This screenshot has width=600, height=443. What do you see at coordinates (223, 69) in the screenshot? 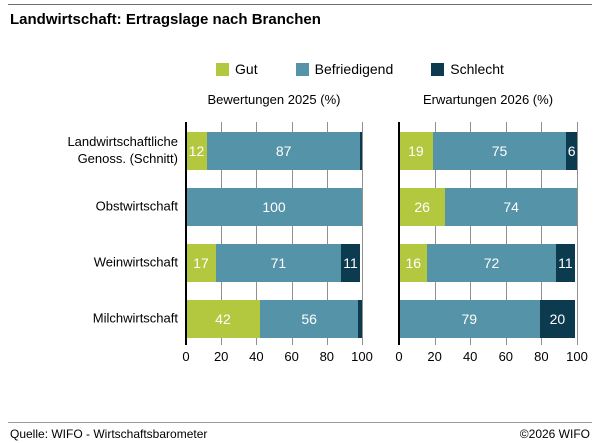
I see `legend-swatch-gut` at bounding box center [223, 69].